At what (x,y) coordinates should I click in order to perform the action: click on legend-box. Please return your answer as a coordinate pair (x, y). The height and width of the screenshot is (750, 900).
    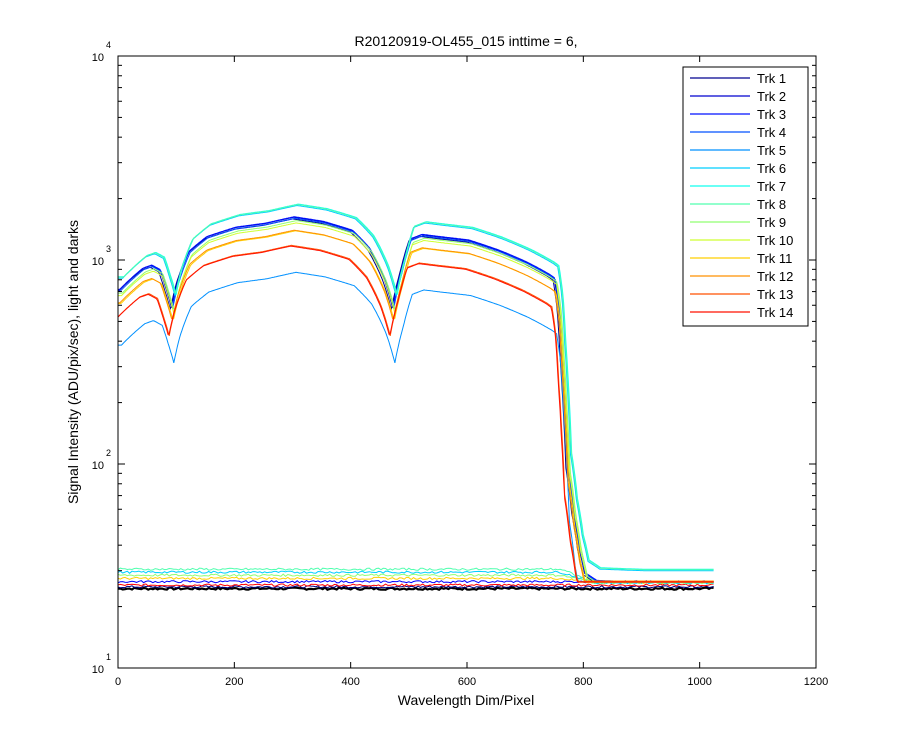
    Looking at the image, I should click on (745, 196).